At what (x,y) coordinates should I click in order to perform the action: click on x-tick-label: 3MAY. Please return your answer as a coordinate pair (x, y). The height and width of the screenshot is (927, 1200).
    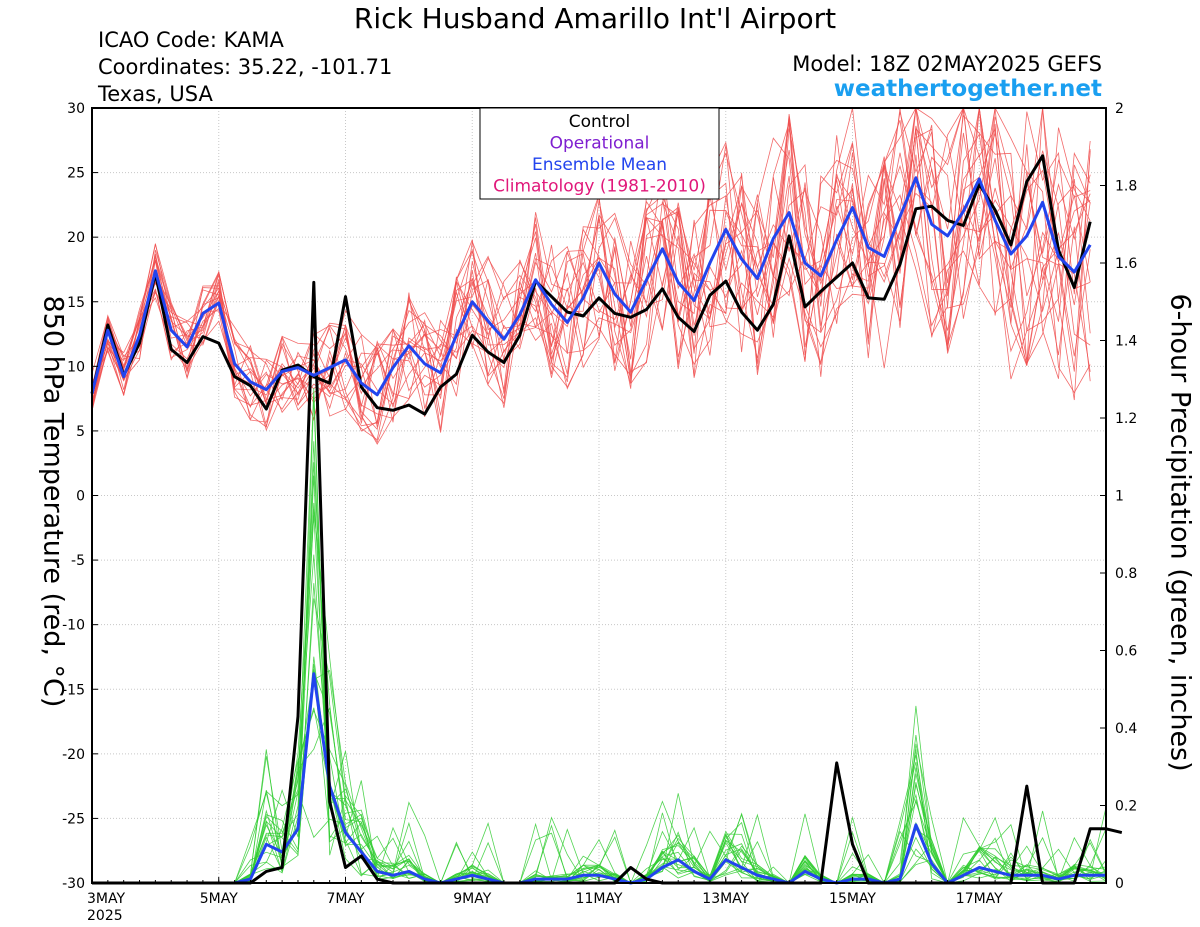
    Looking at the image, I should click on (106, 899).